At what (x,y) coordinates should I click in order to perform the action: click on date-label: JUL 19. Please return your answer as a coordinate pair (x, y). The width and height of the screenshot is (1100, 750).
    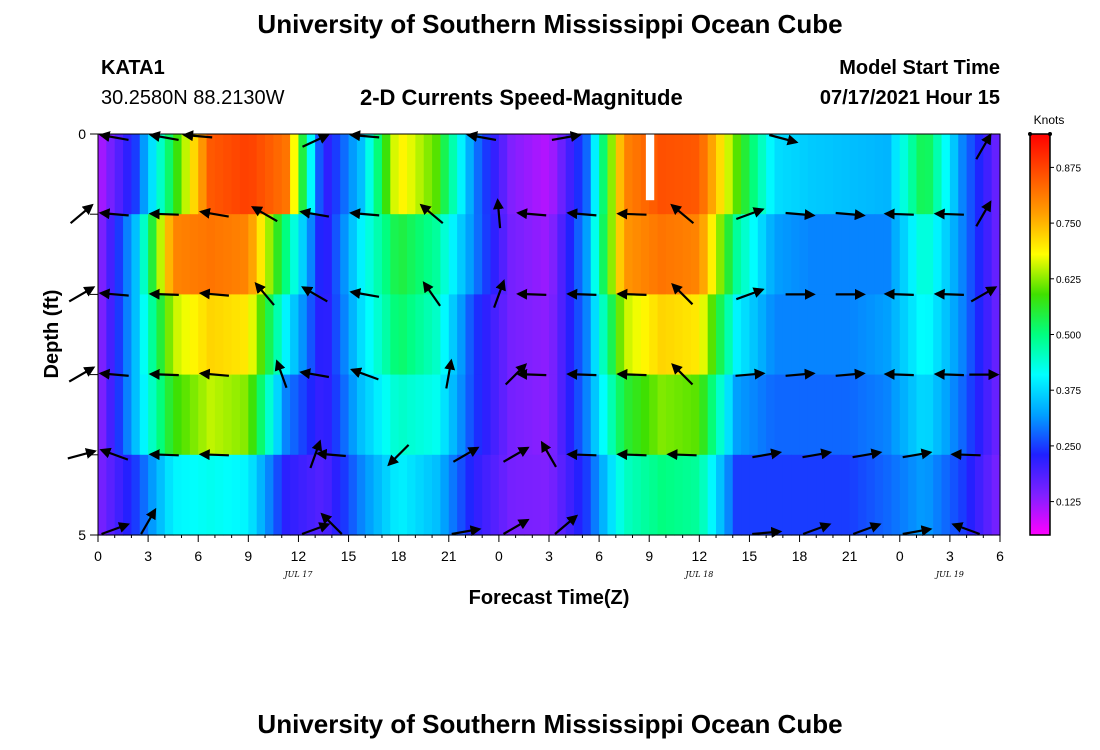
    Looking at the image, I should click on (949, 574).